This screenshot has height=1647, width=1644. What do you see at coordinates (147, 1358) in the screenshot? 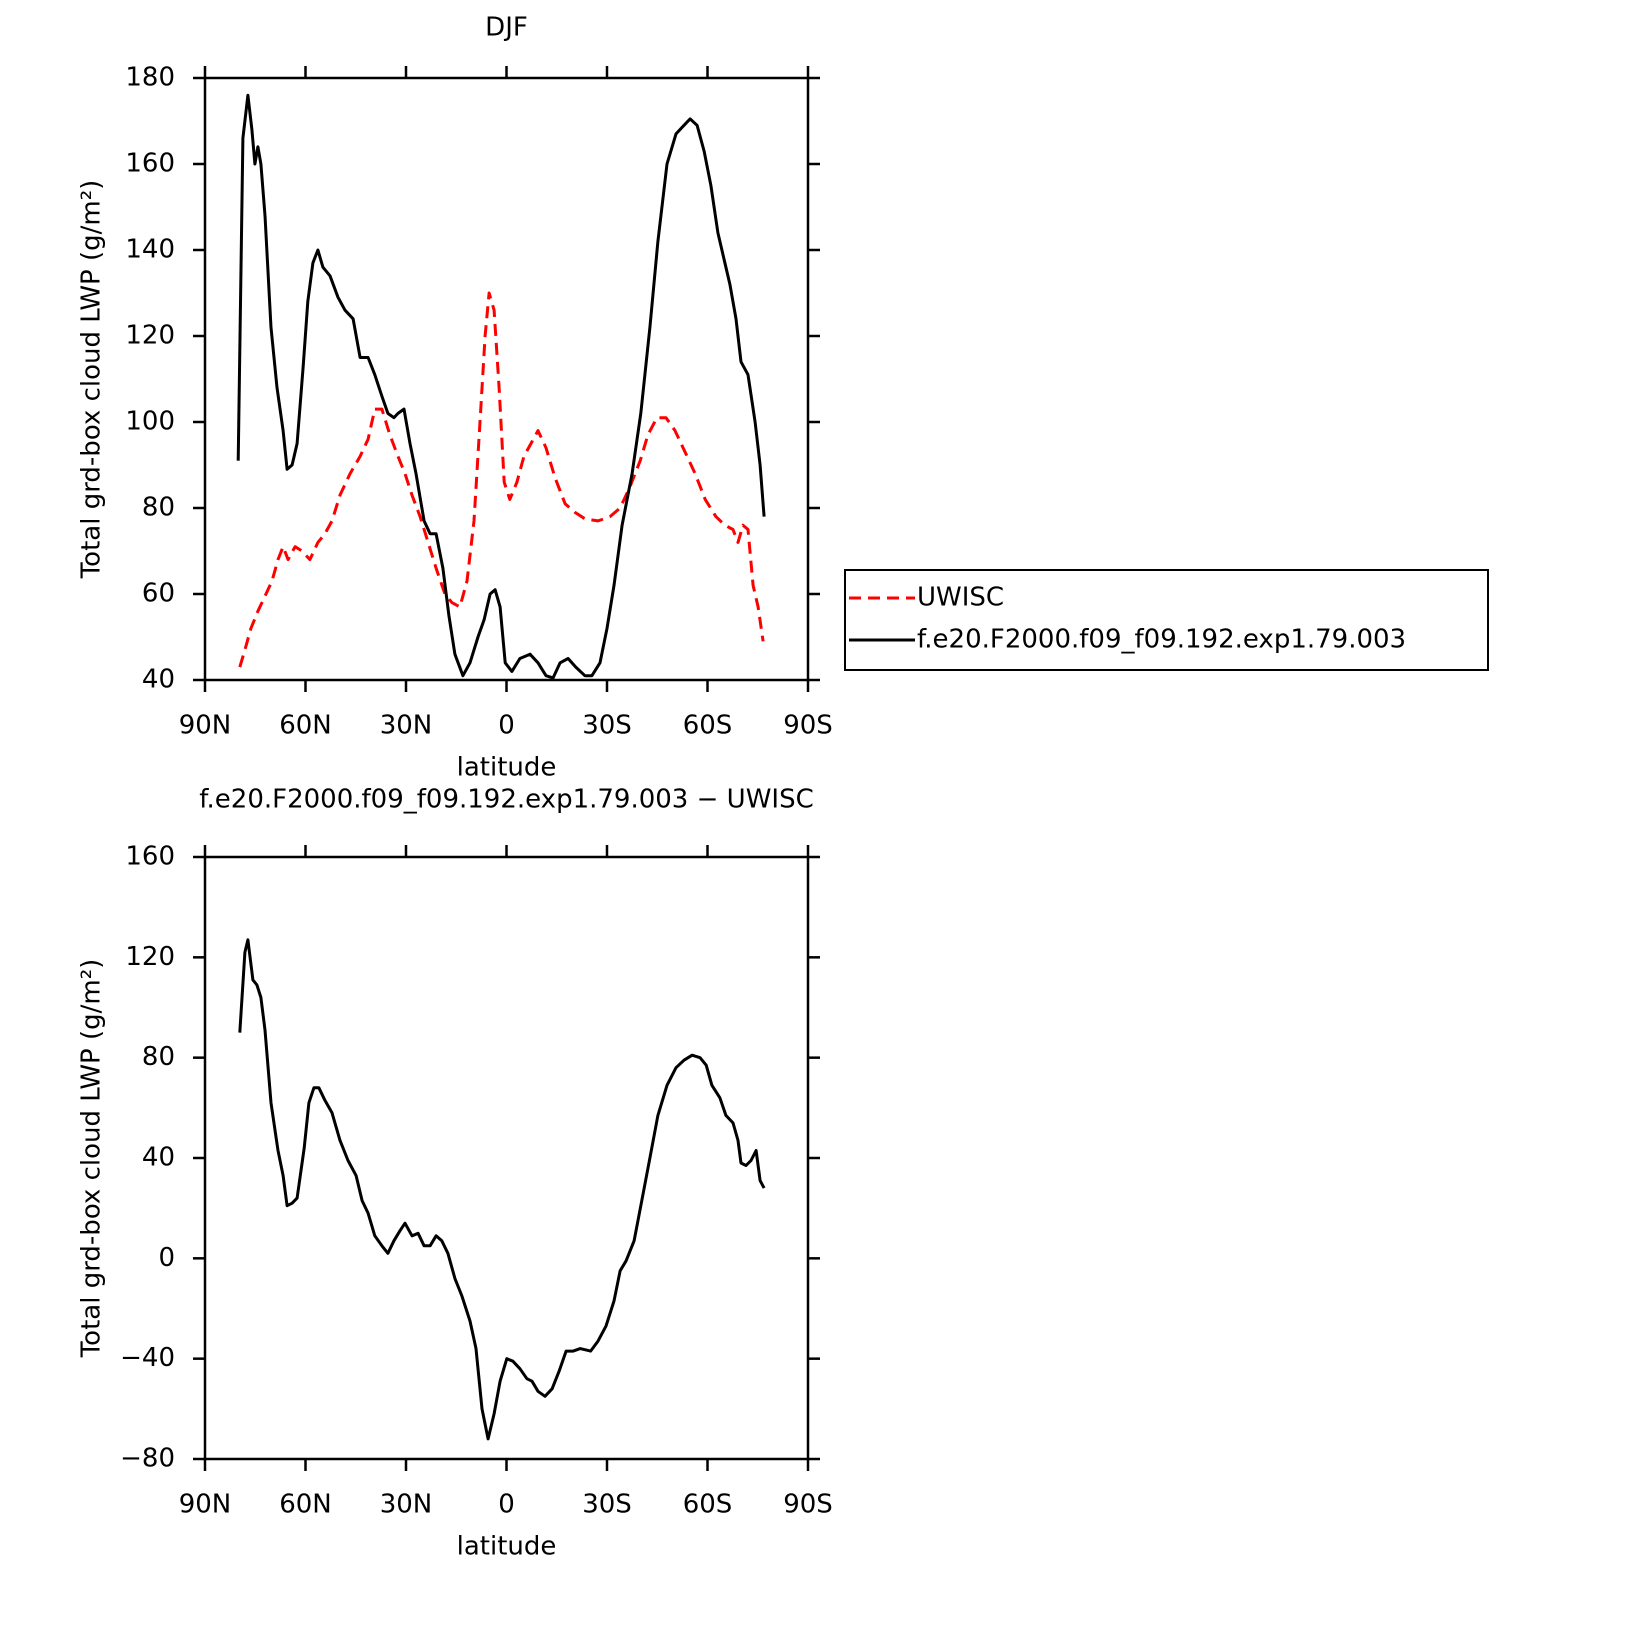
I see `y-tick-label: −40` at bounding box center [147, 1358].